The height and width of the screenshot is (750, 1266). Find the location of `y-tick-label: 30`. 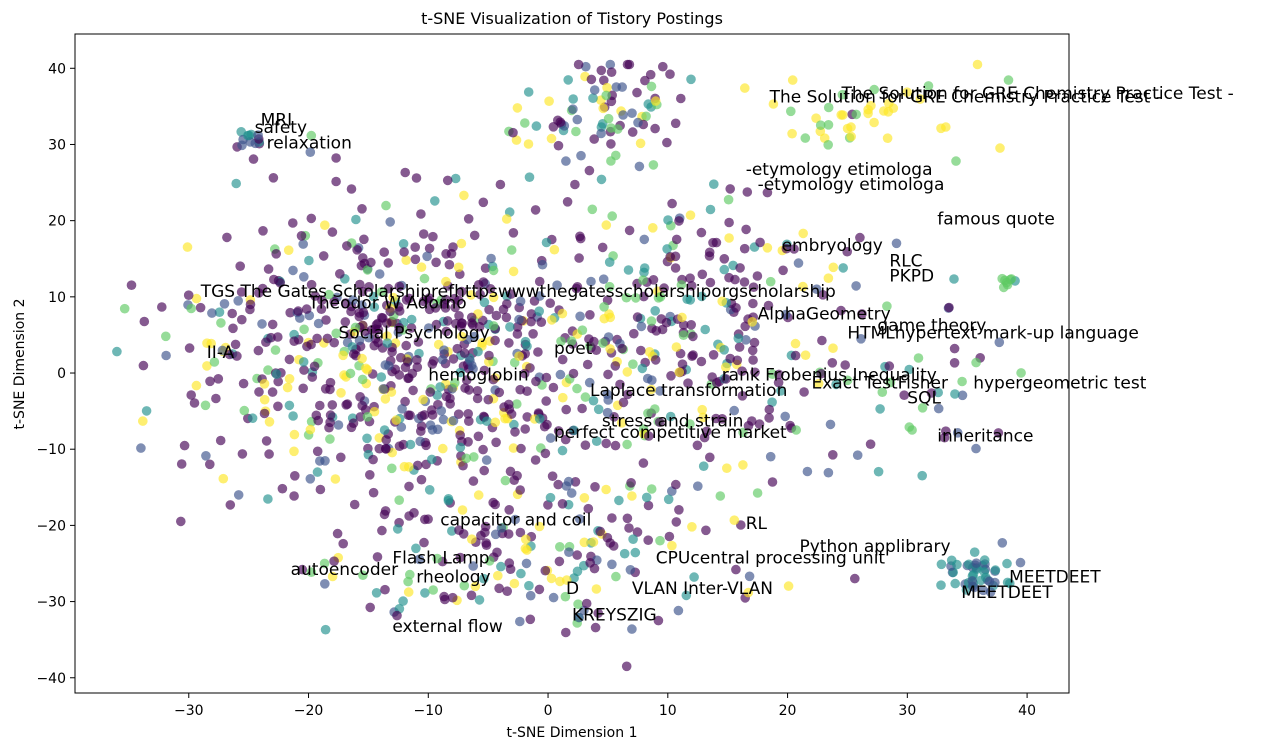

y-tick-label: 30 is located at coordinates (57, 145).